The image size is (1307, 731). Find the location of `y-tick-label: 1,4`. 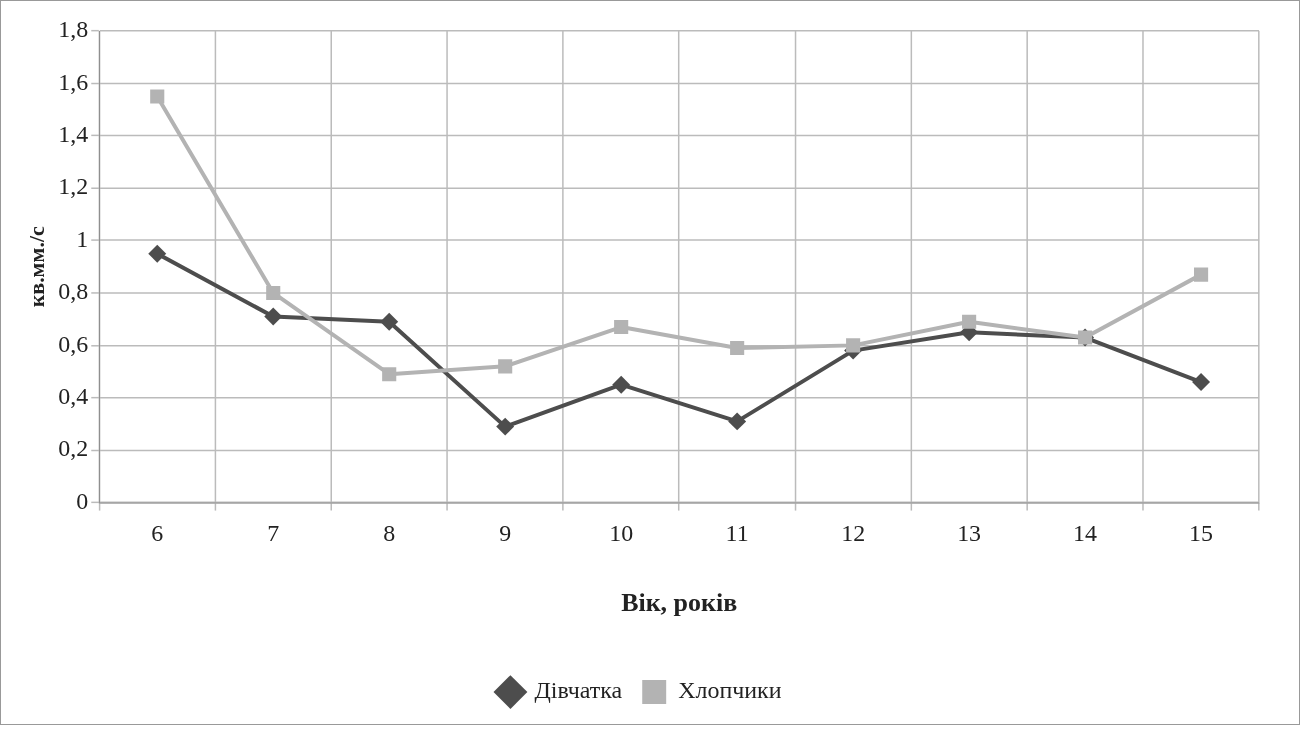

y-tick-label: 1,4 is located at coordinates (73, 134).